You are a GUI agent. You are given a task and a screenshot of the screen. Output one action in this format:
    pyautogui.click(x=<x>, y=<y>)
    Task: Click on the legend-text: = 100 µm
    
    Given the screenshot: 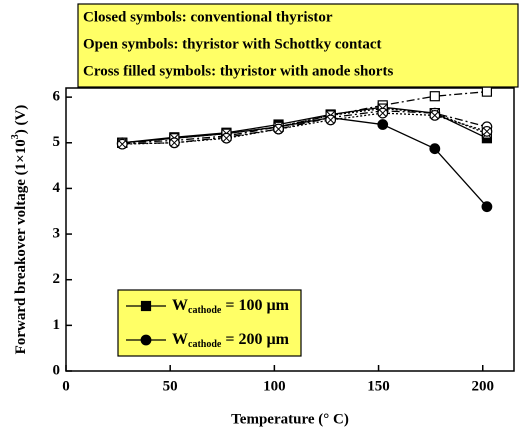 What is the action you would take?
    pyautogui.click(x=255, y=305)
    